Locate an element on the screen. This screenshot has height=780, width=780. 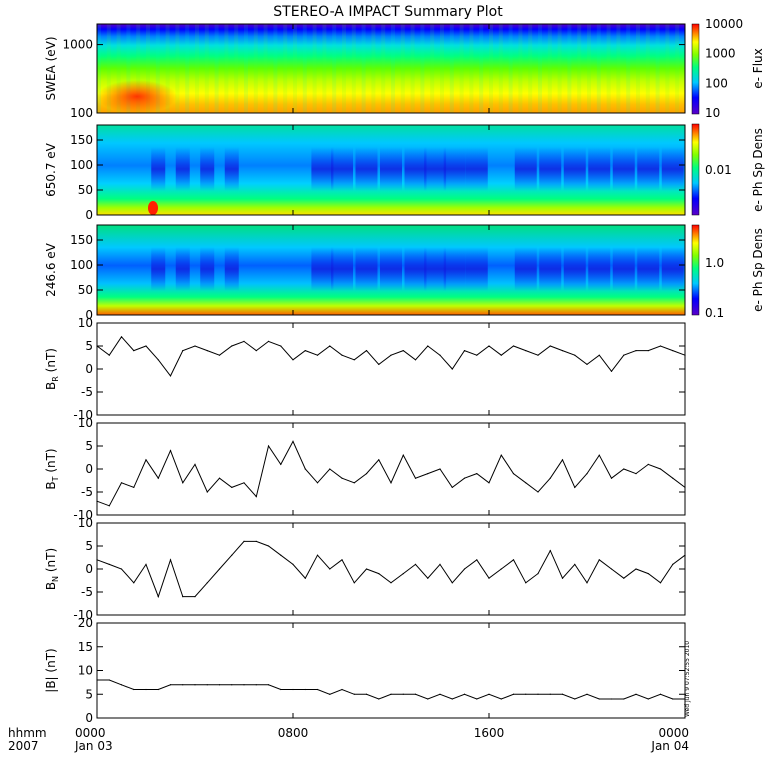
corner-label-year: 2007 is located at coordinates (23, 746).